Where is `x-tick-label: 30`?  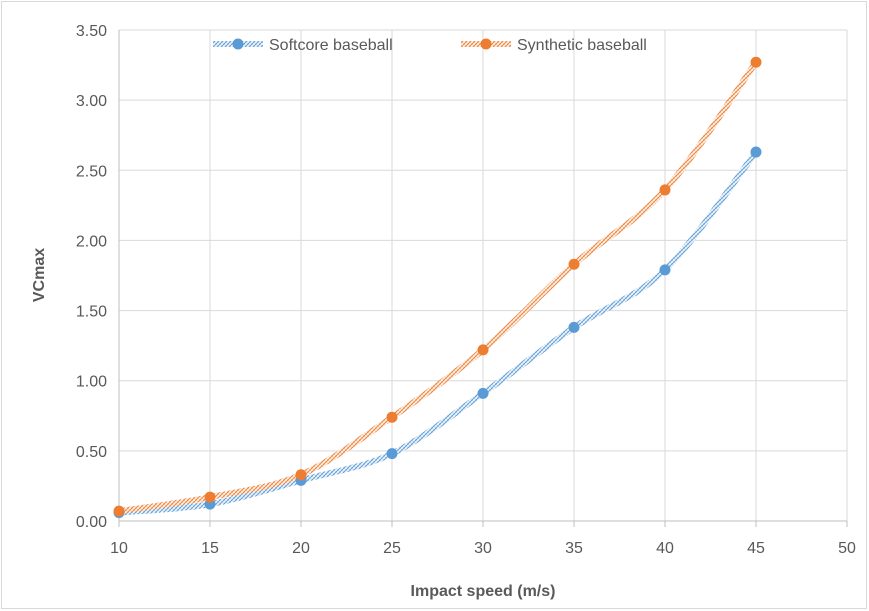 x-tick-label: 30 is located at coordinates (483, 548).